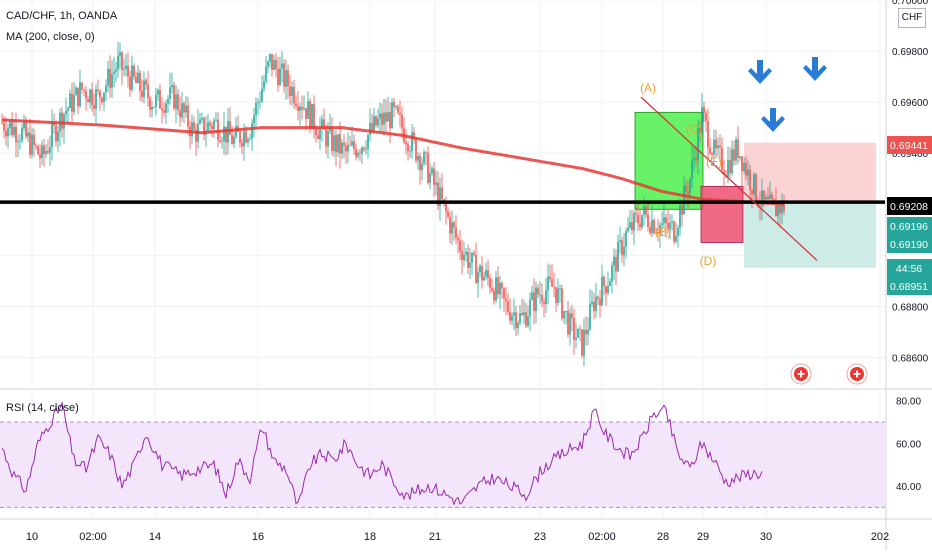 Image resolution: width=932 pixels, height=553 pixels. What do you see at coordinates (42, 408) in the screenshot?
I see `rsi-legend: RSI (14, close)` at bounding box center [42, 408].